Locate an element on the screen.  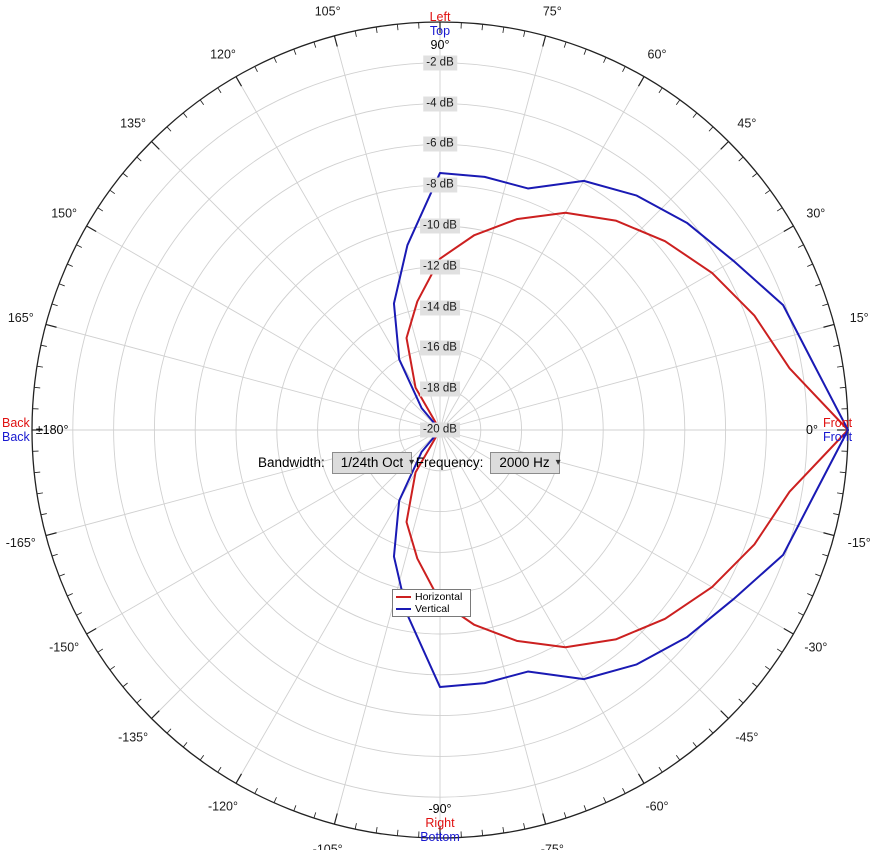
cardinal-top: Left Top 90° is located at coordinates (440, 31).